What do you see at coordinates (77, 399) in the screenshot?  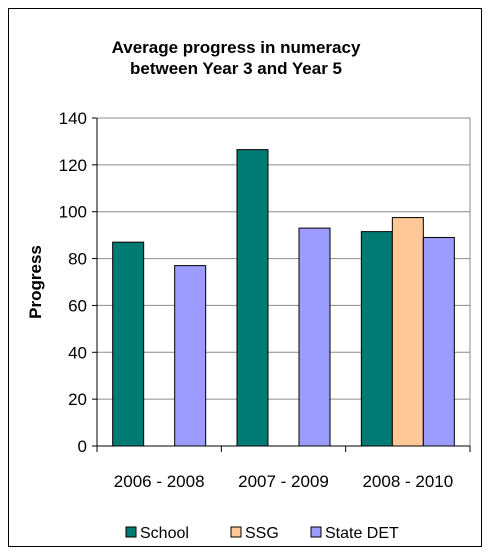 I see `y-tick-label: 20` at bounding box center [77, 399].